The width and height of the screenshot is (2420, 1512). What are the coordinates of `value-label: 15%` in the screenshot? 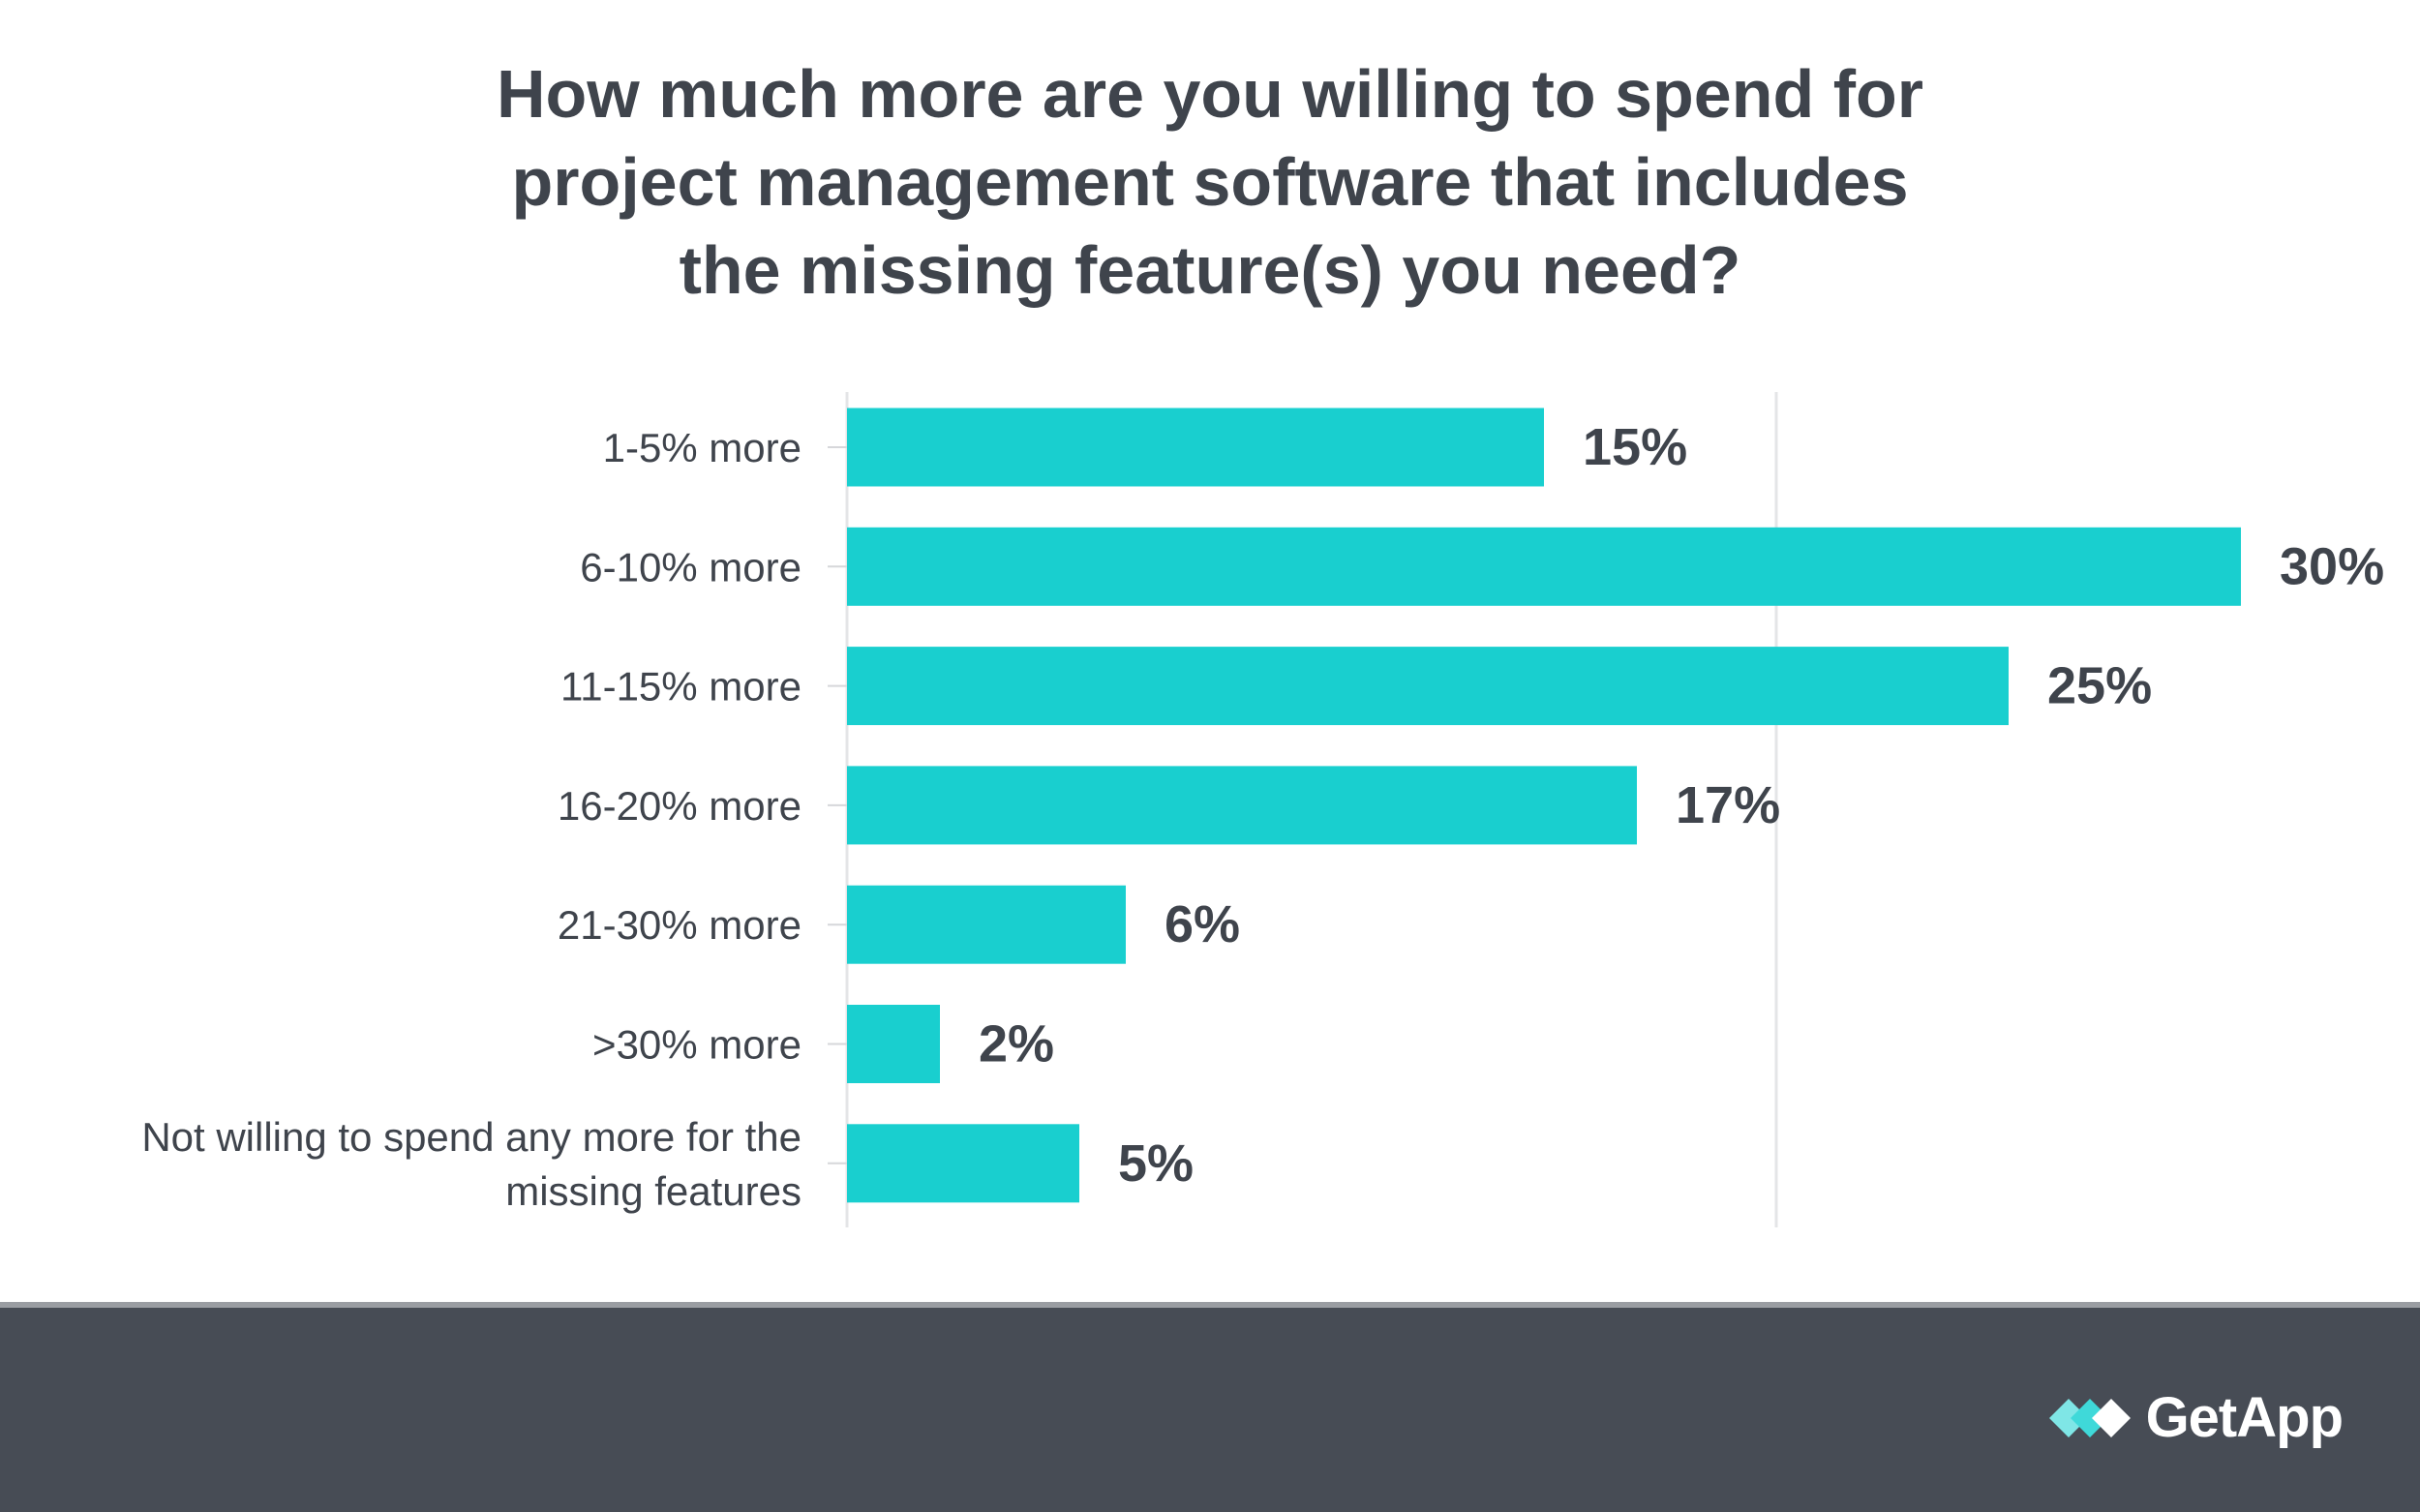 It's located at (1635, 447).